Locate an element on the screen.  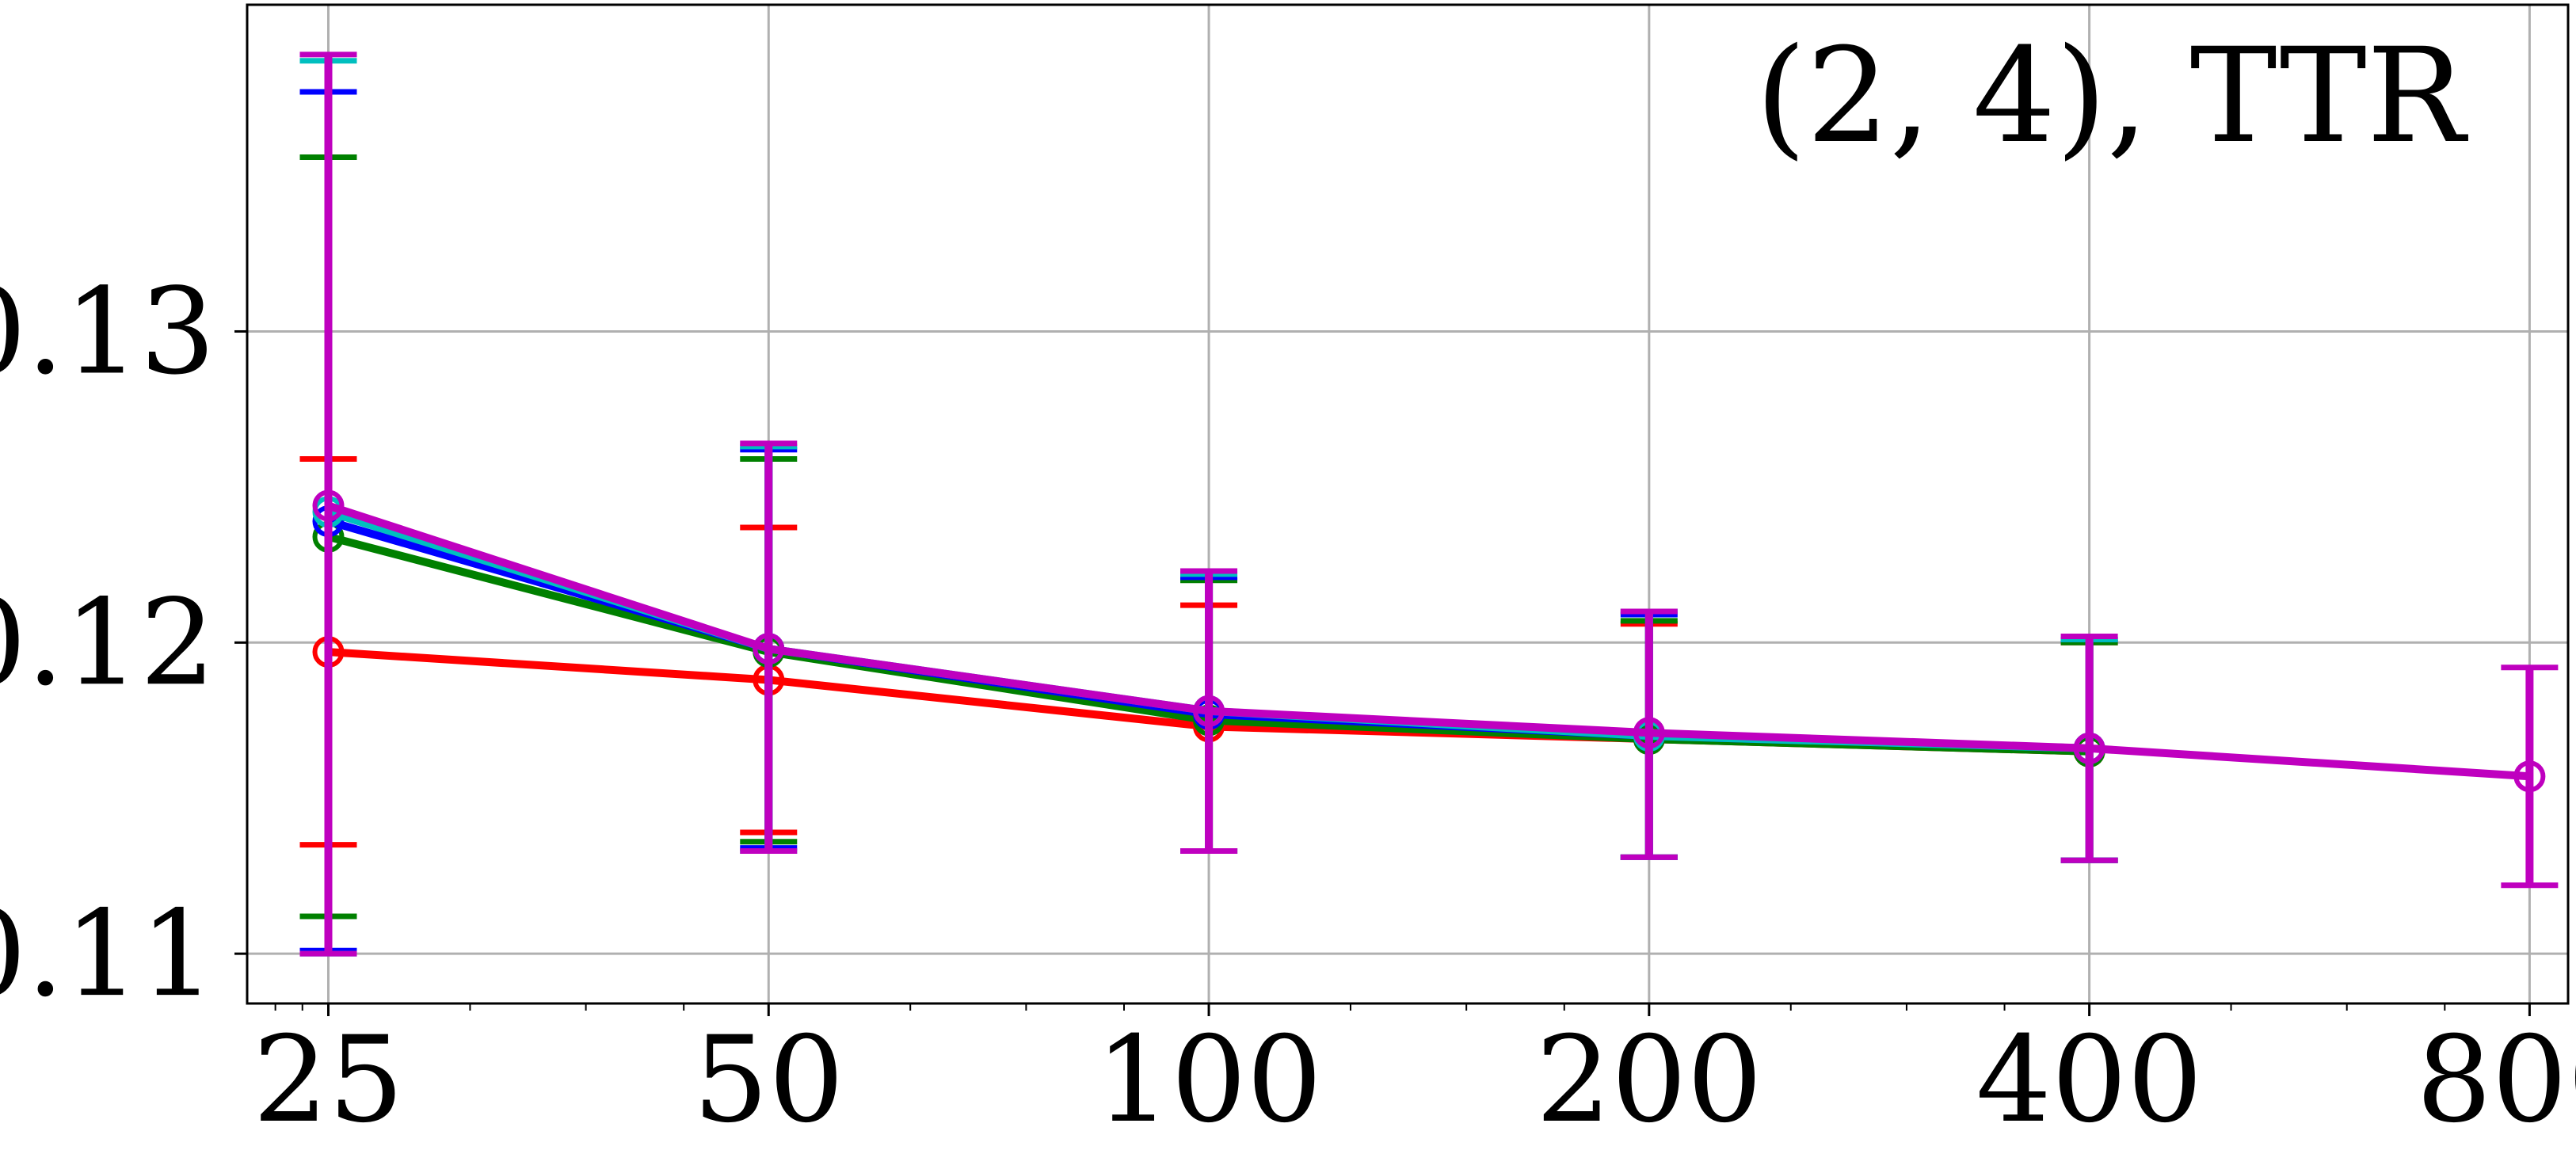
y-tick-label: 0.11 is located at coordinates (108, 954).